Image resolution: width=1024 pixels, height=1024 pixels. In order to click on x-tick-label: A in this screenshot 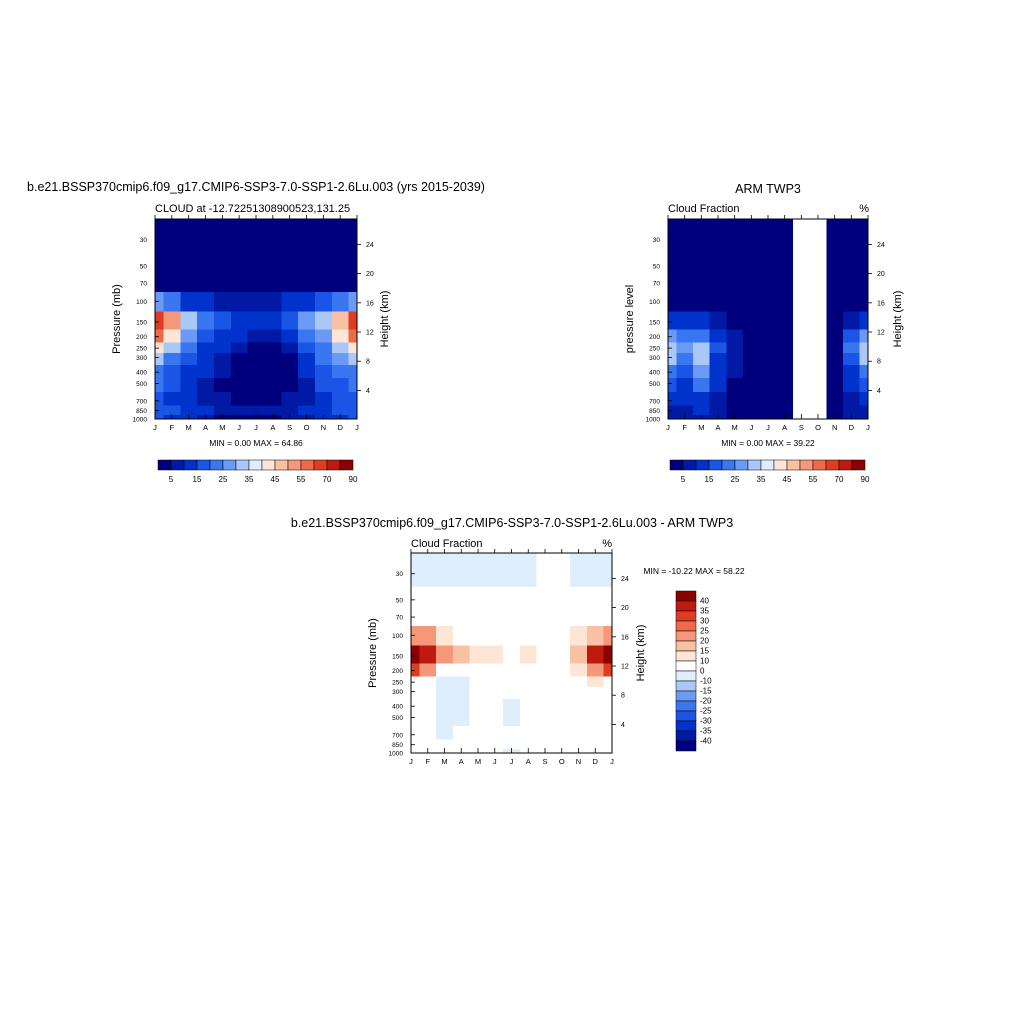, I will do `click(784, 427)`.